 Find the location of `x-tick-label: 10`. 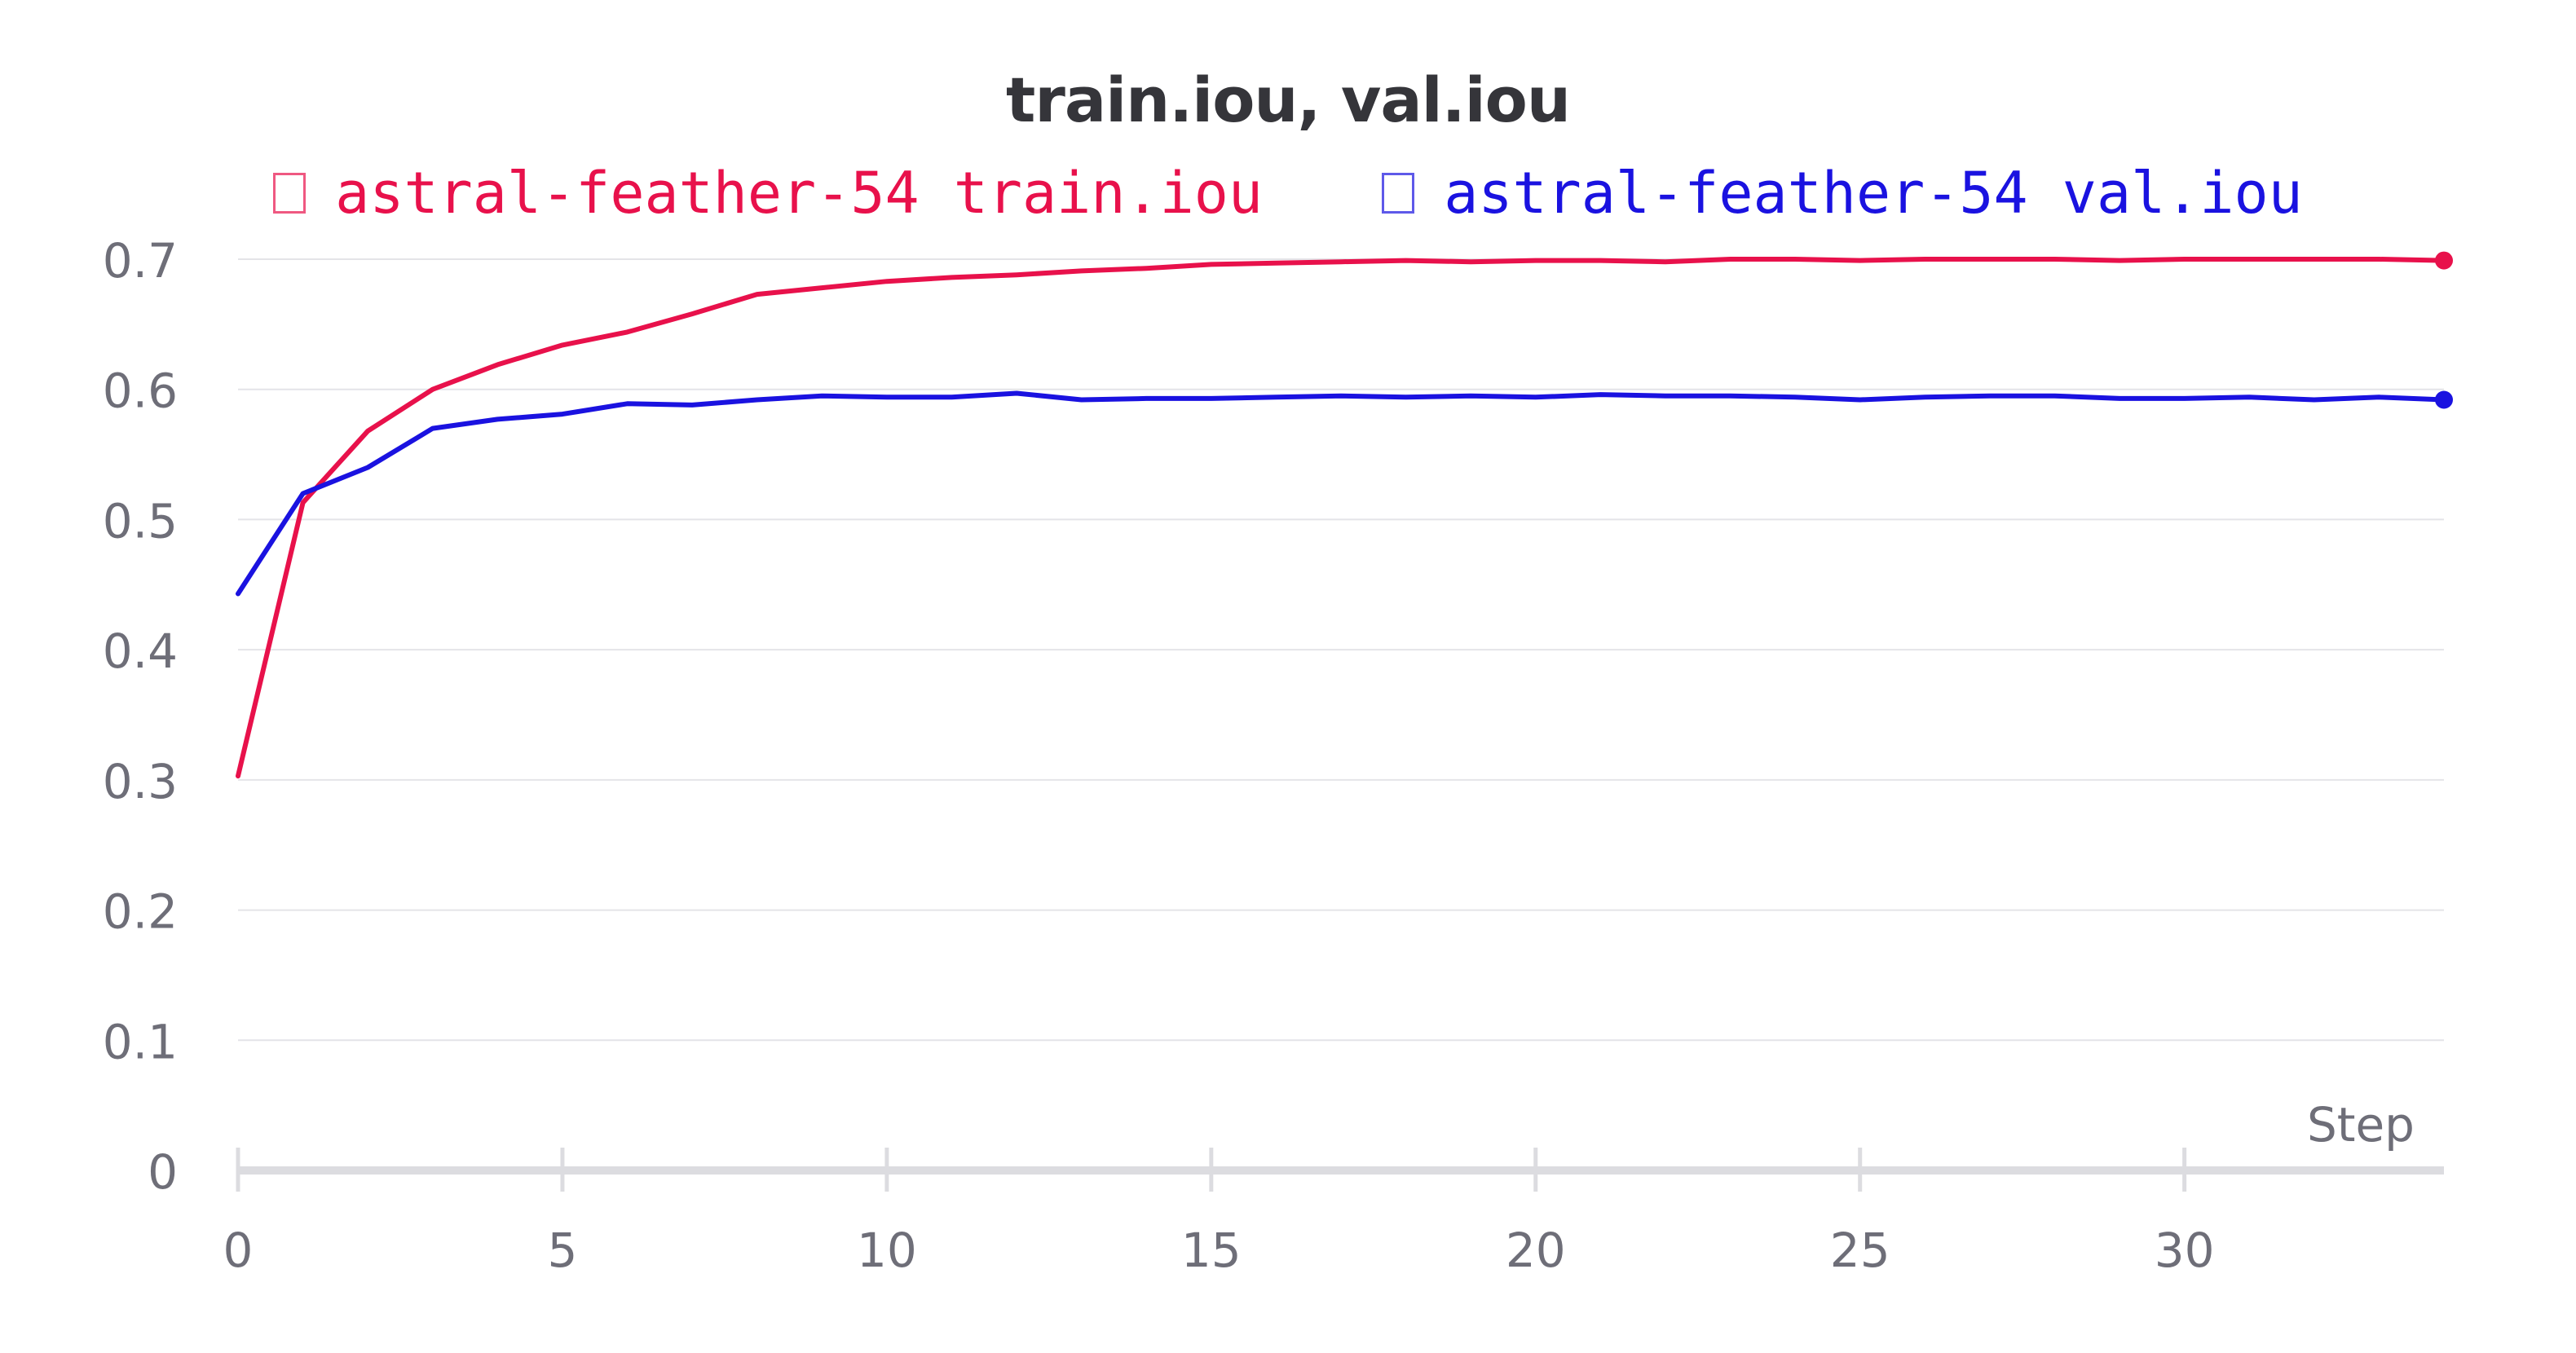

x-tick-label: 10 is located at coordinates (887, 1250).